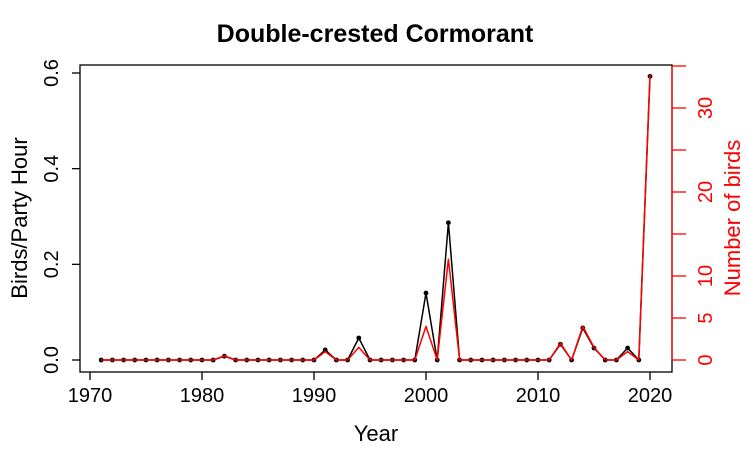 The width and height of the screenshot is (750, 450). What do you see at coordinates (650, 396) in the screenshot?
I see `x-tick-label: 2020` at bounding box center [650, 396].